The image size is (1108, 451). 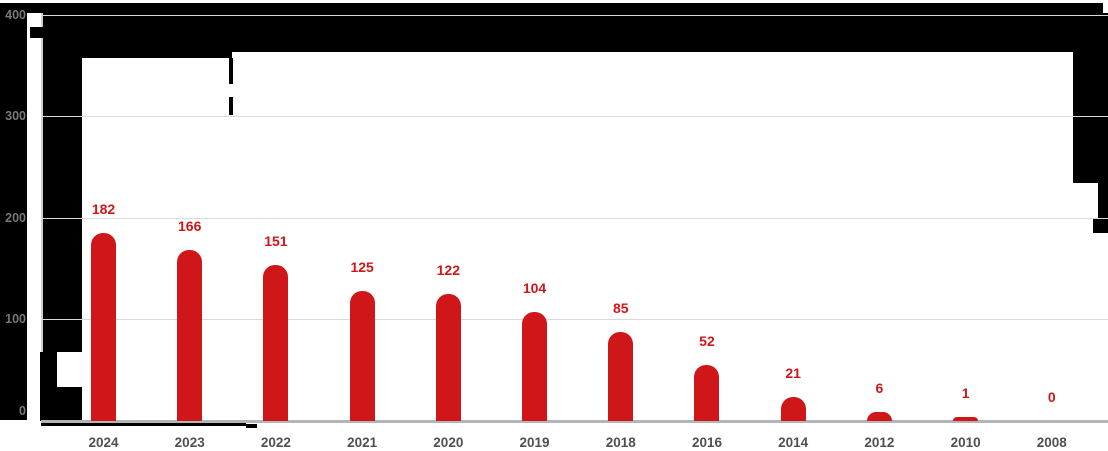 What do you see at coordinates (707, 341) in the screenshot?
I see `value-label-2016: 52` at bounding box center [707, 341].